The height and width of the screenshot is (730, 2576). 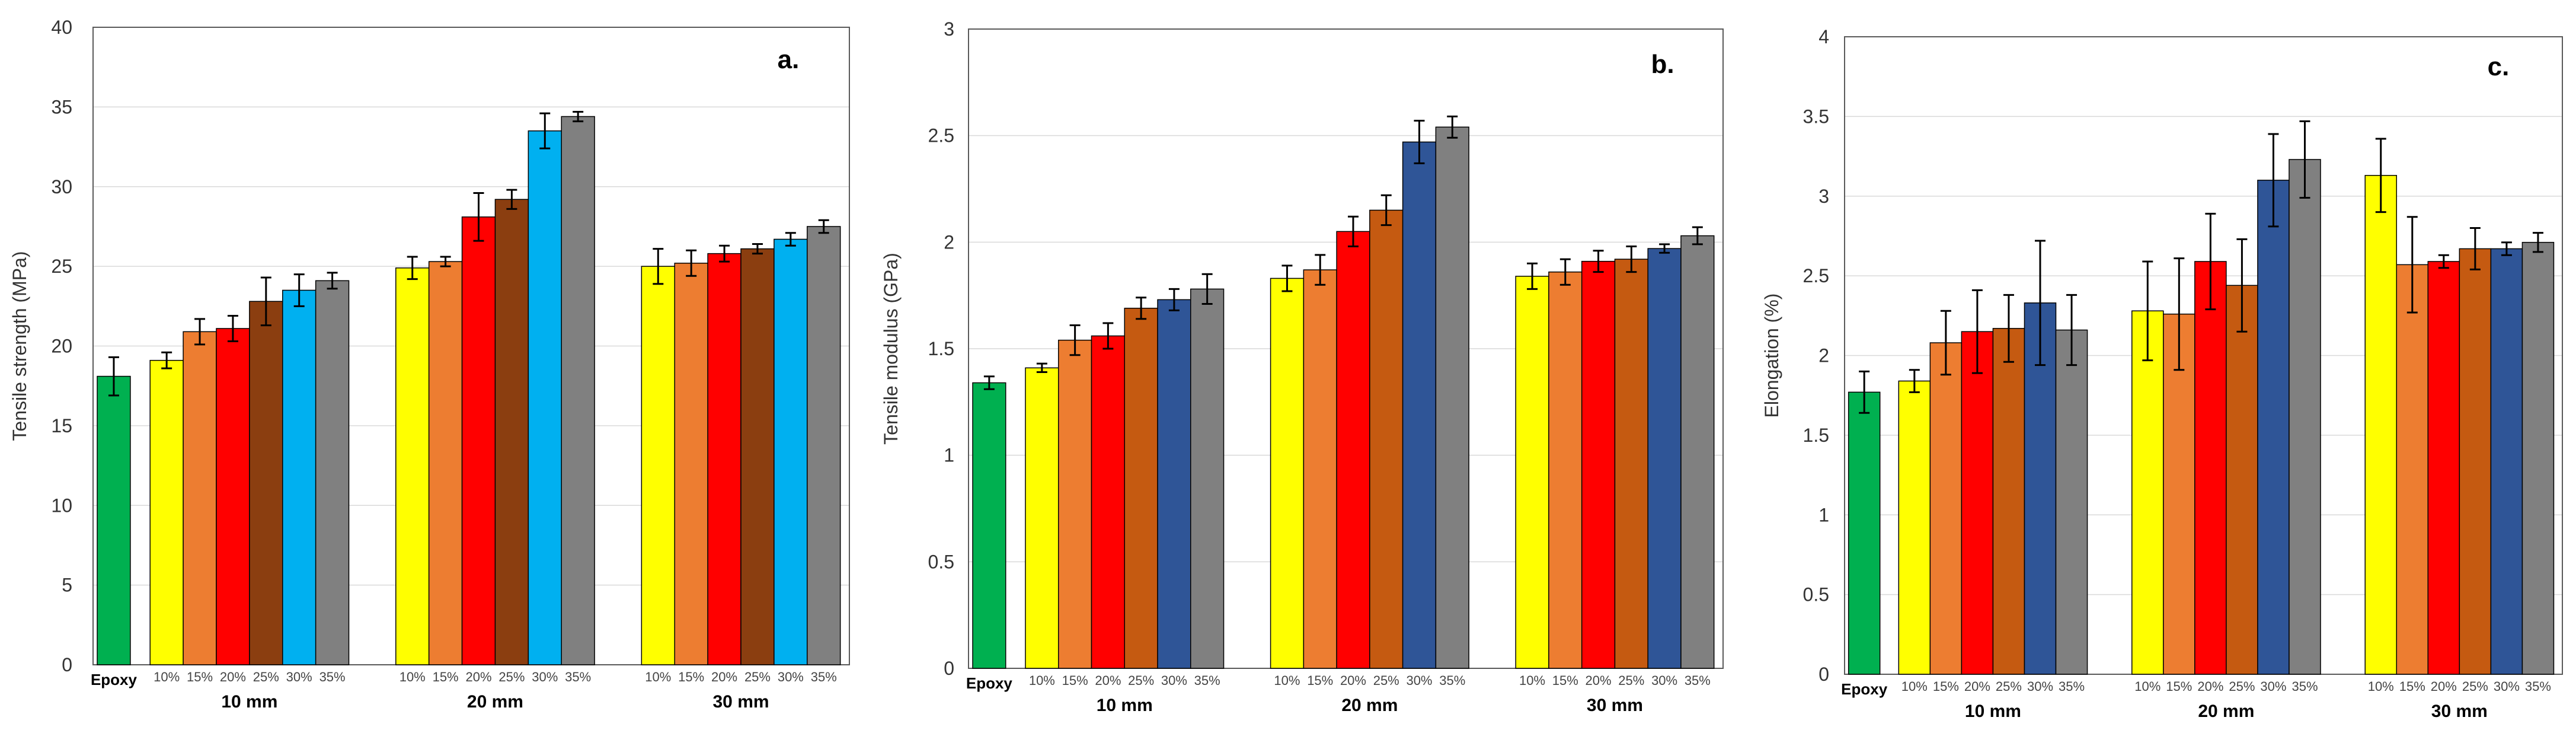 What do you see at coordinates (1816, 435) in the screenshot?
I see `y-tick-label: 1.5` at bounding box center [1816, 435].